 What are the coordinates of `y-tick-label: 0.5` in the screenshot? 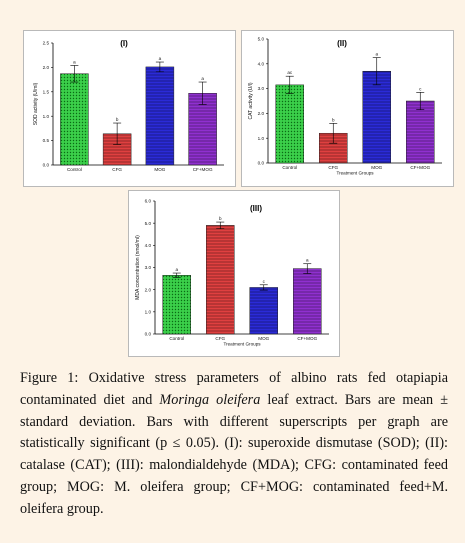 It's located at (46, 140).